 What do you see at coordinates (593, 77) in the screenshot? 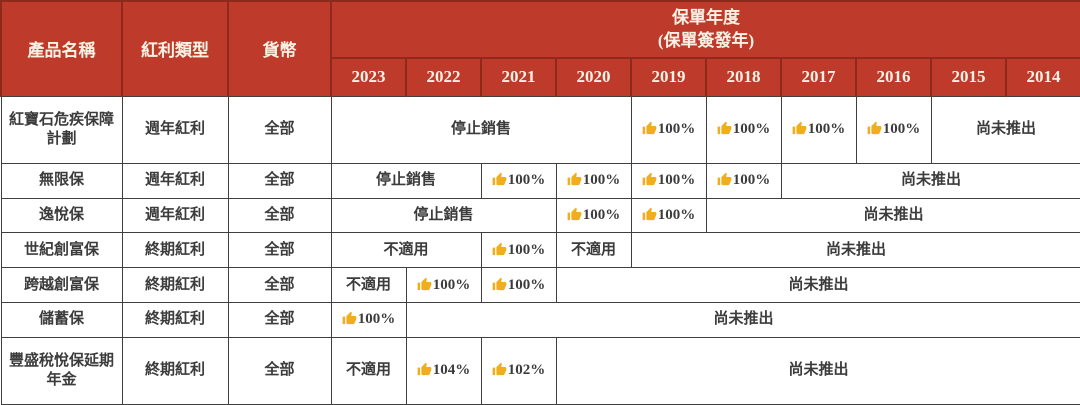
I see `year-header: 2020` at bounding box center [593, 77].